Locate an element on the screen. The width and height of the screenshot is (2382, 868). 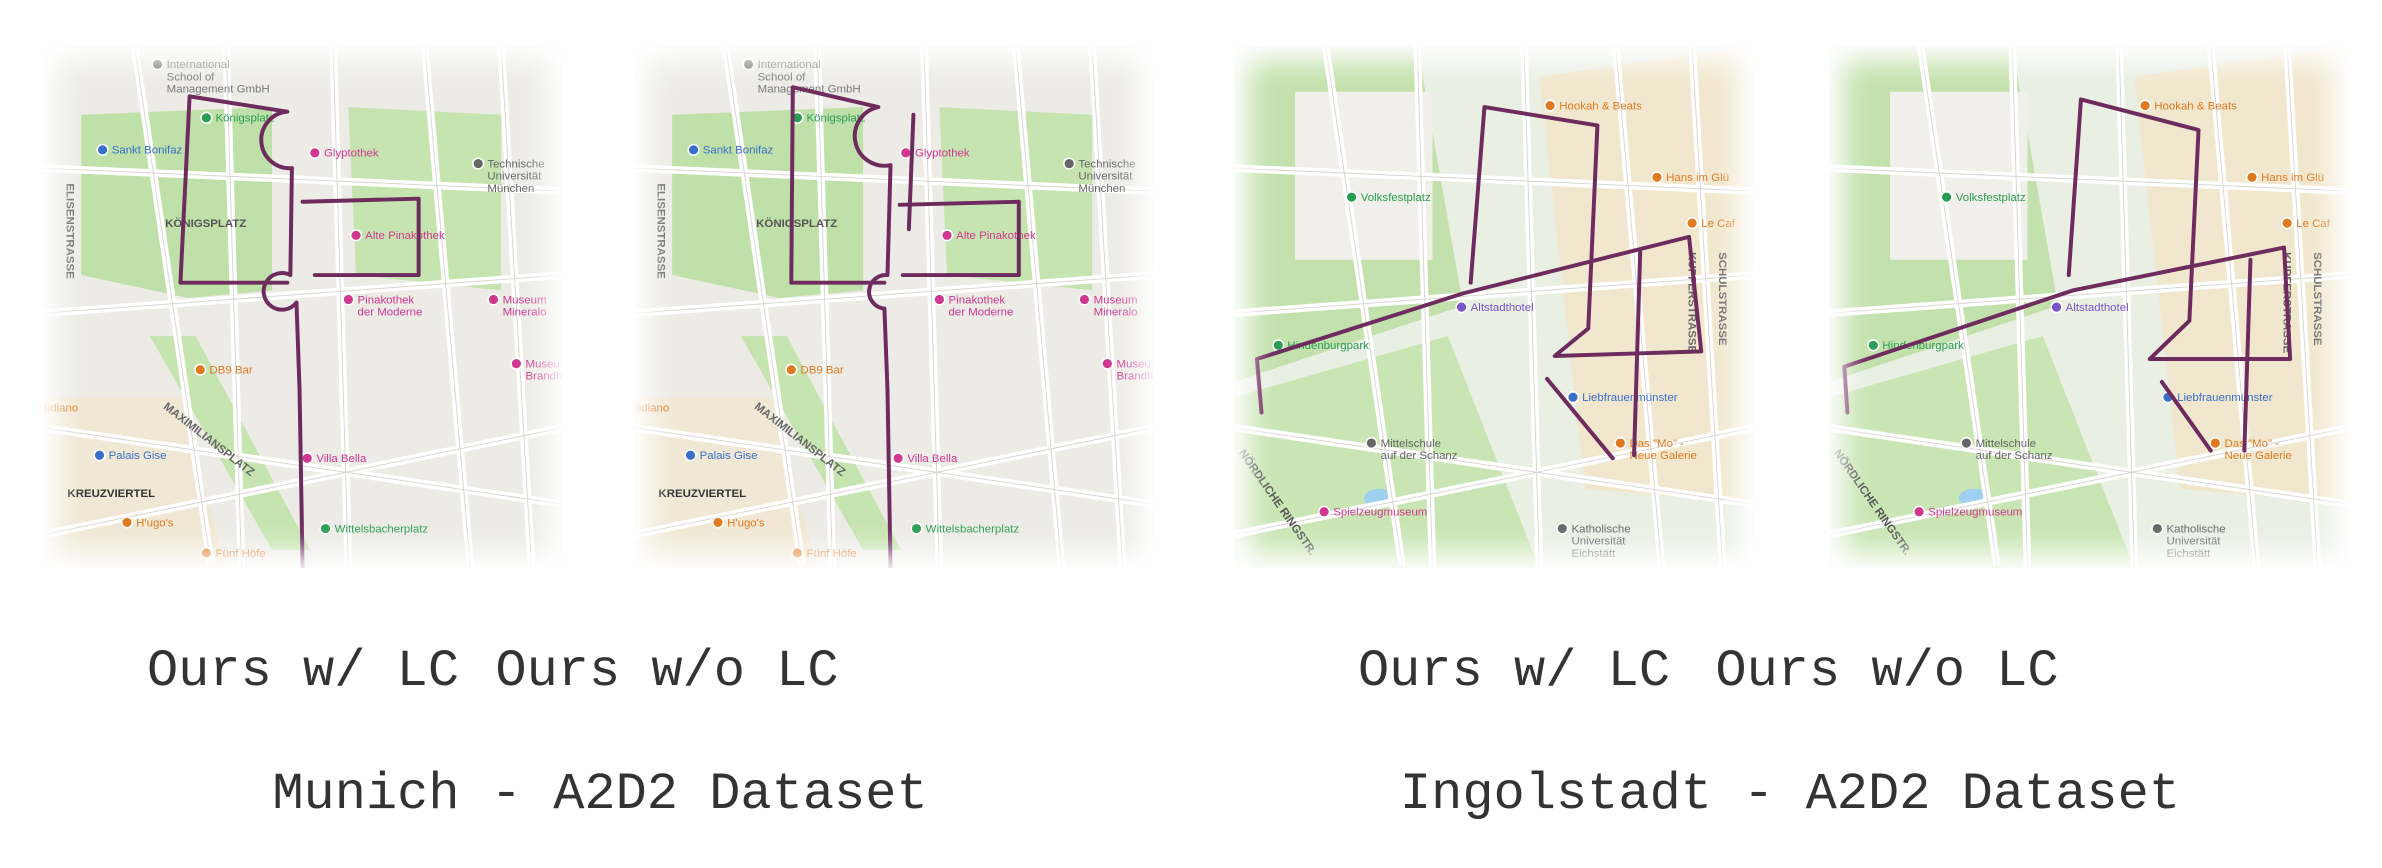
map-label-text: Neue Galerie is located at coordinates (2257, 456).